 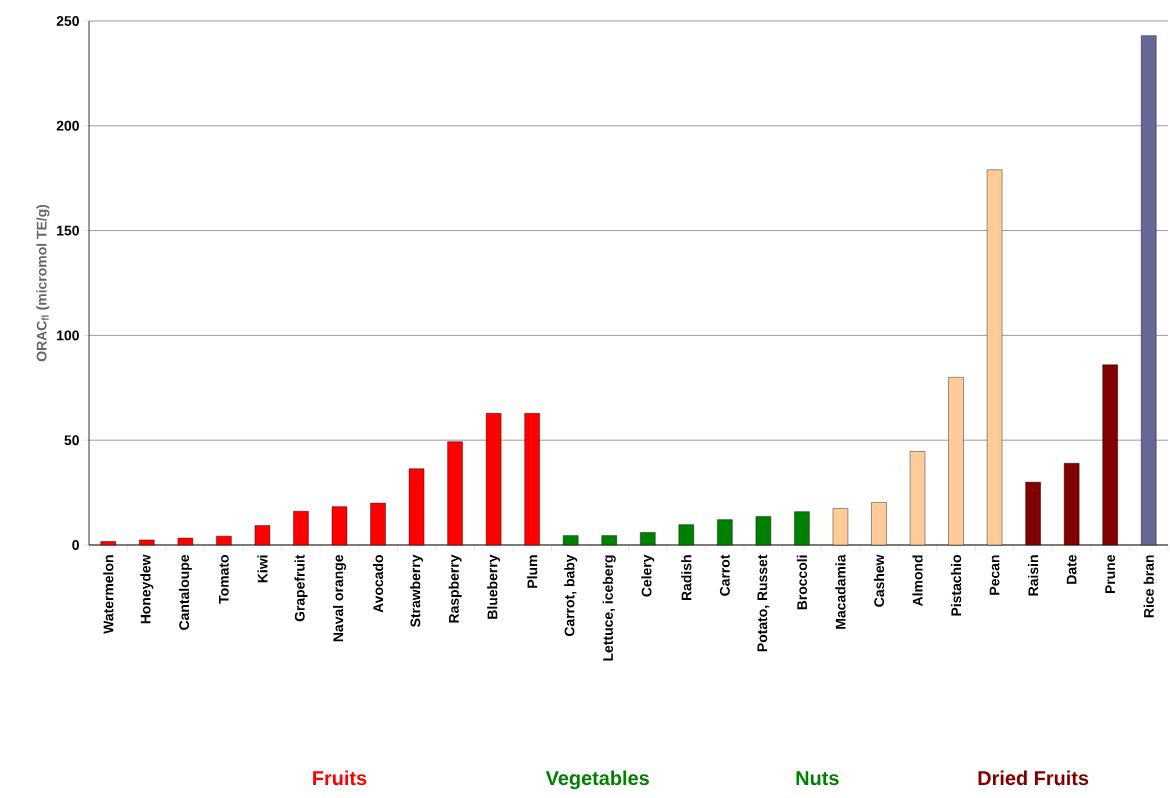 I want to click on x-tick-label: Lettuce, iceberg, so click(x=609, y=608).